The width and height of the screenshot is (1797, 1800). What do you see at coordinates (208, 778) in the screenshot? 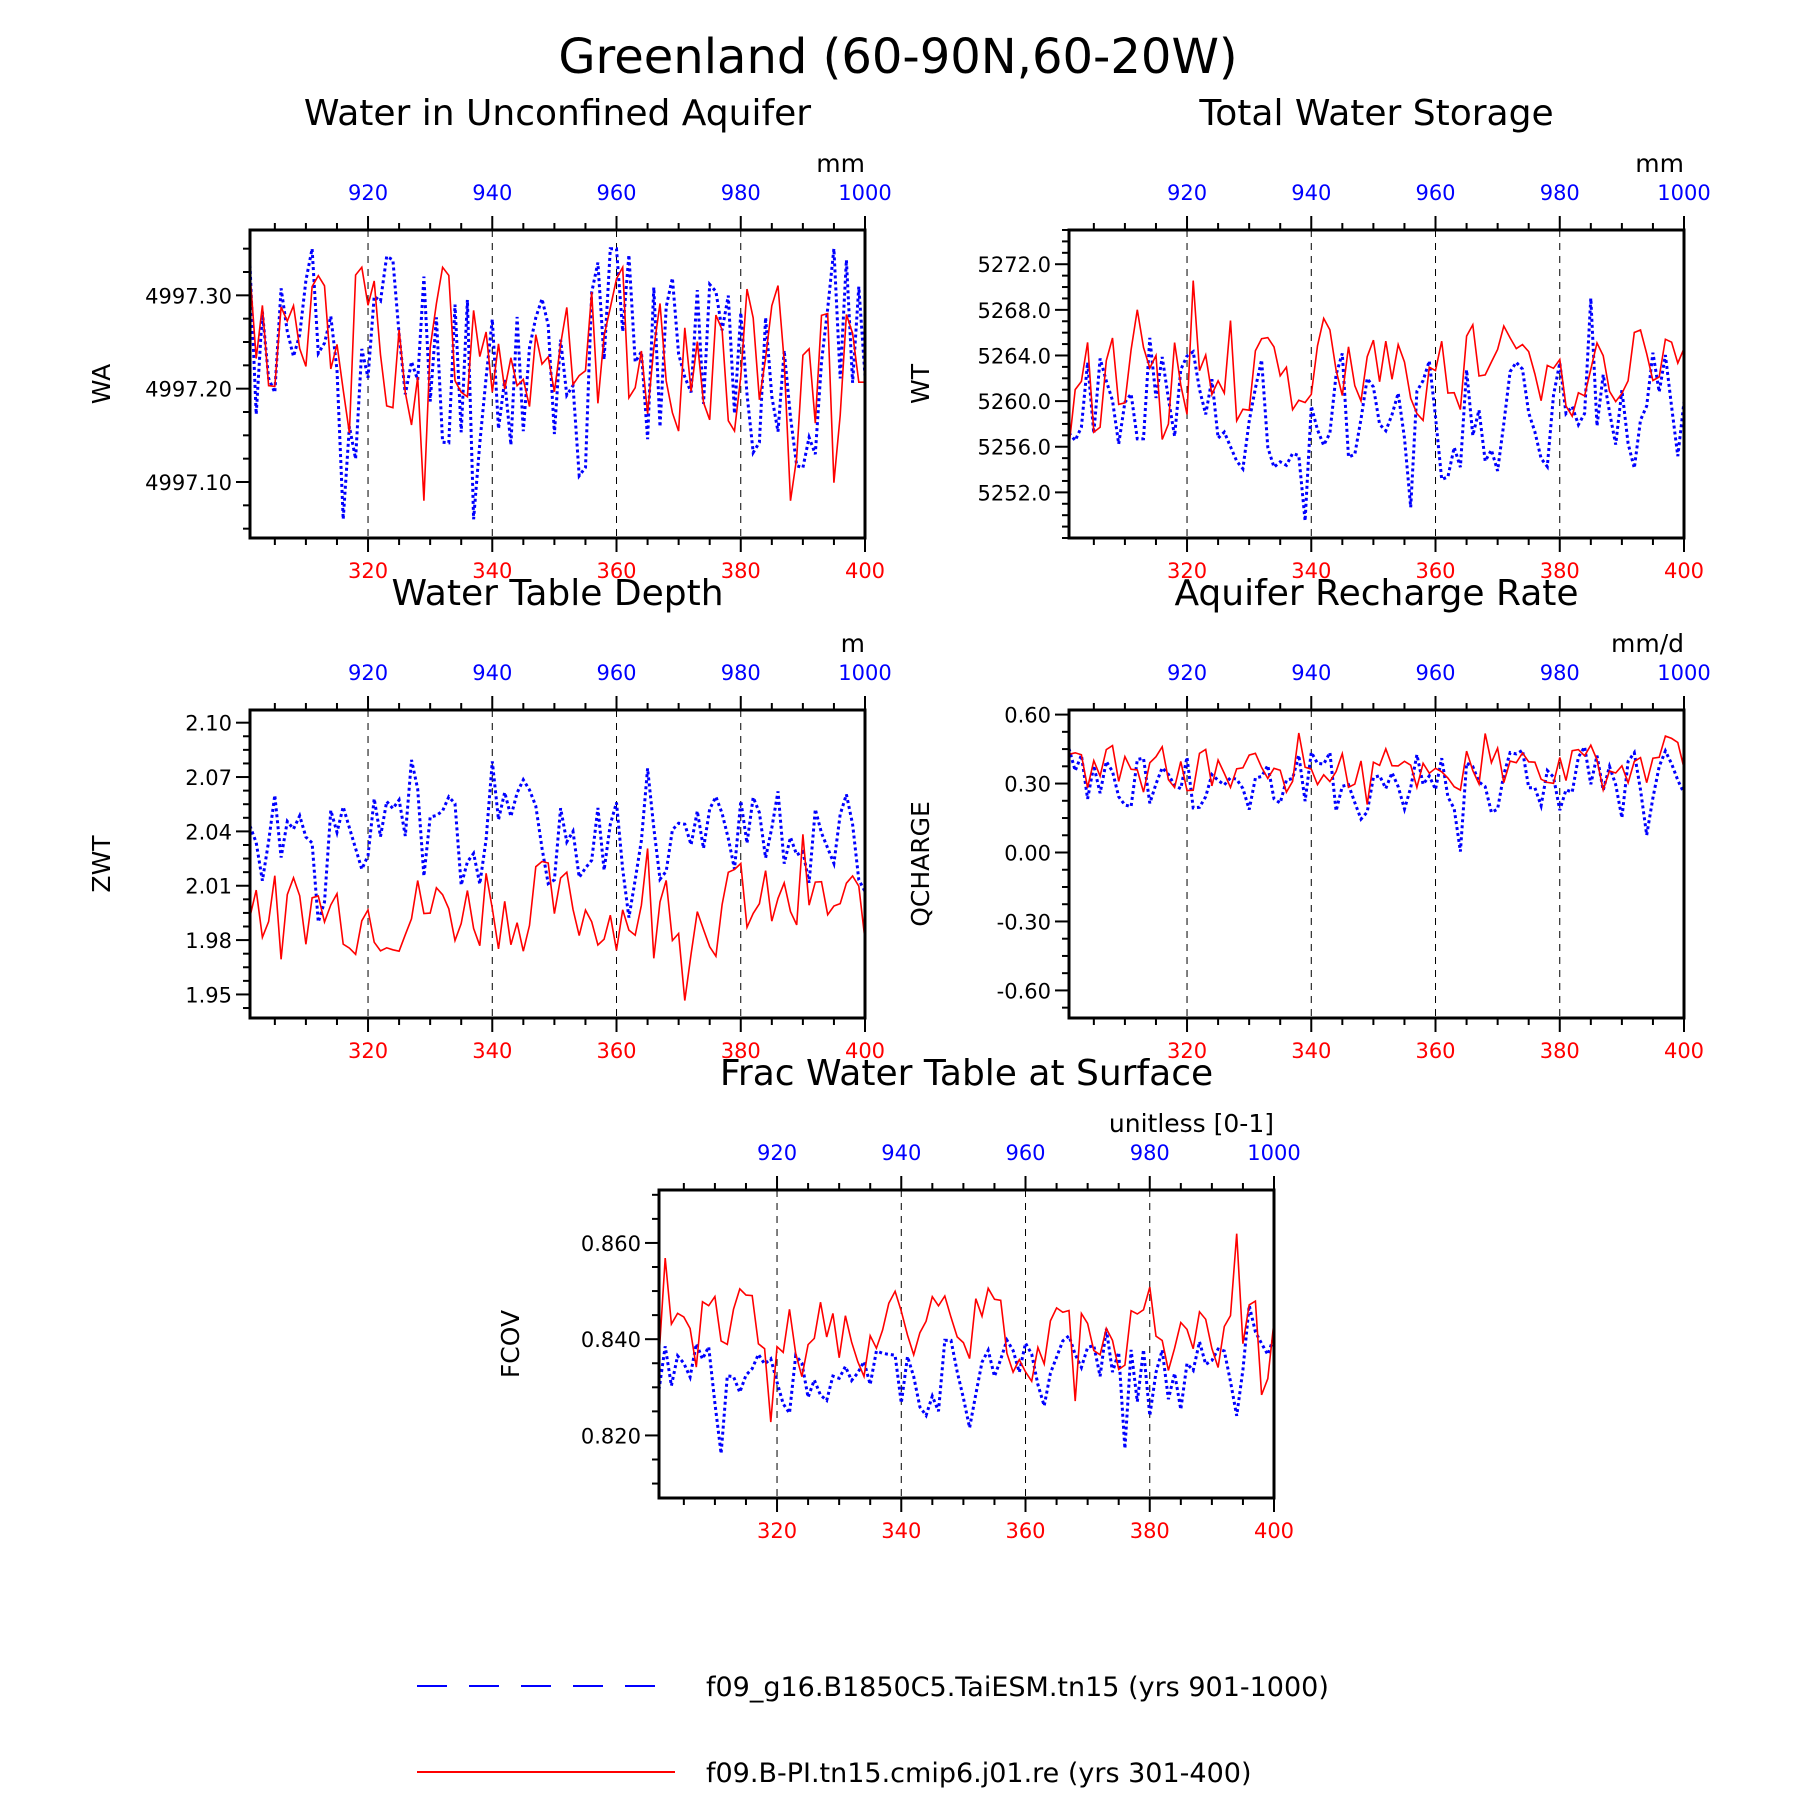
I see `y-tick-label: 2.07` at bounding box center [208, 778].